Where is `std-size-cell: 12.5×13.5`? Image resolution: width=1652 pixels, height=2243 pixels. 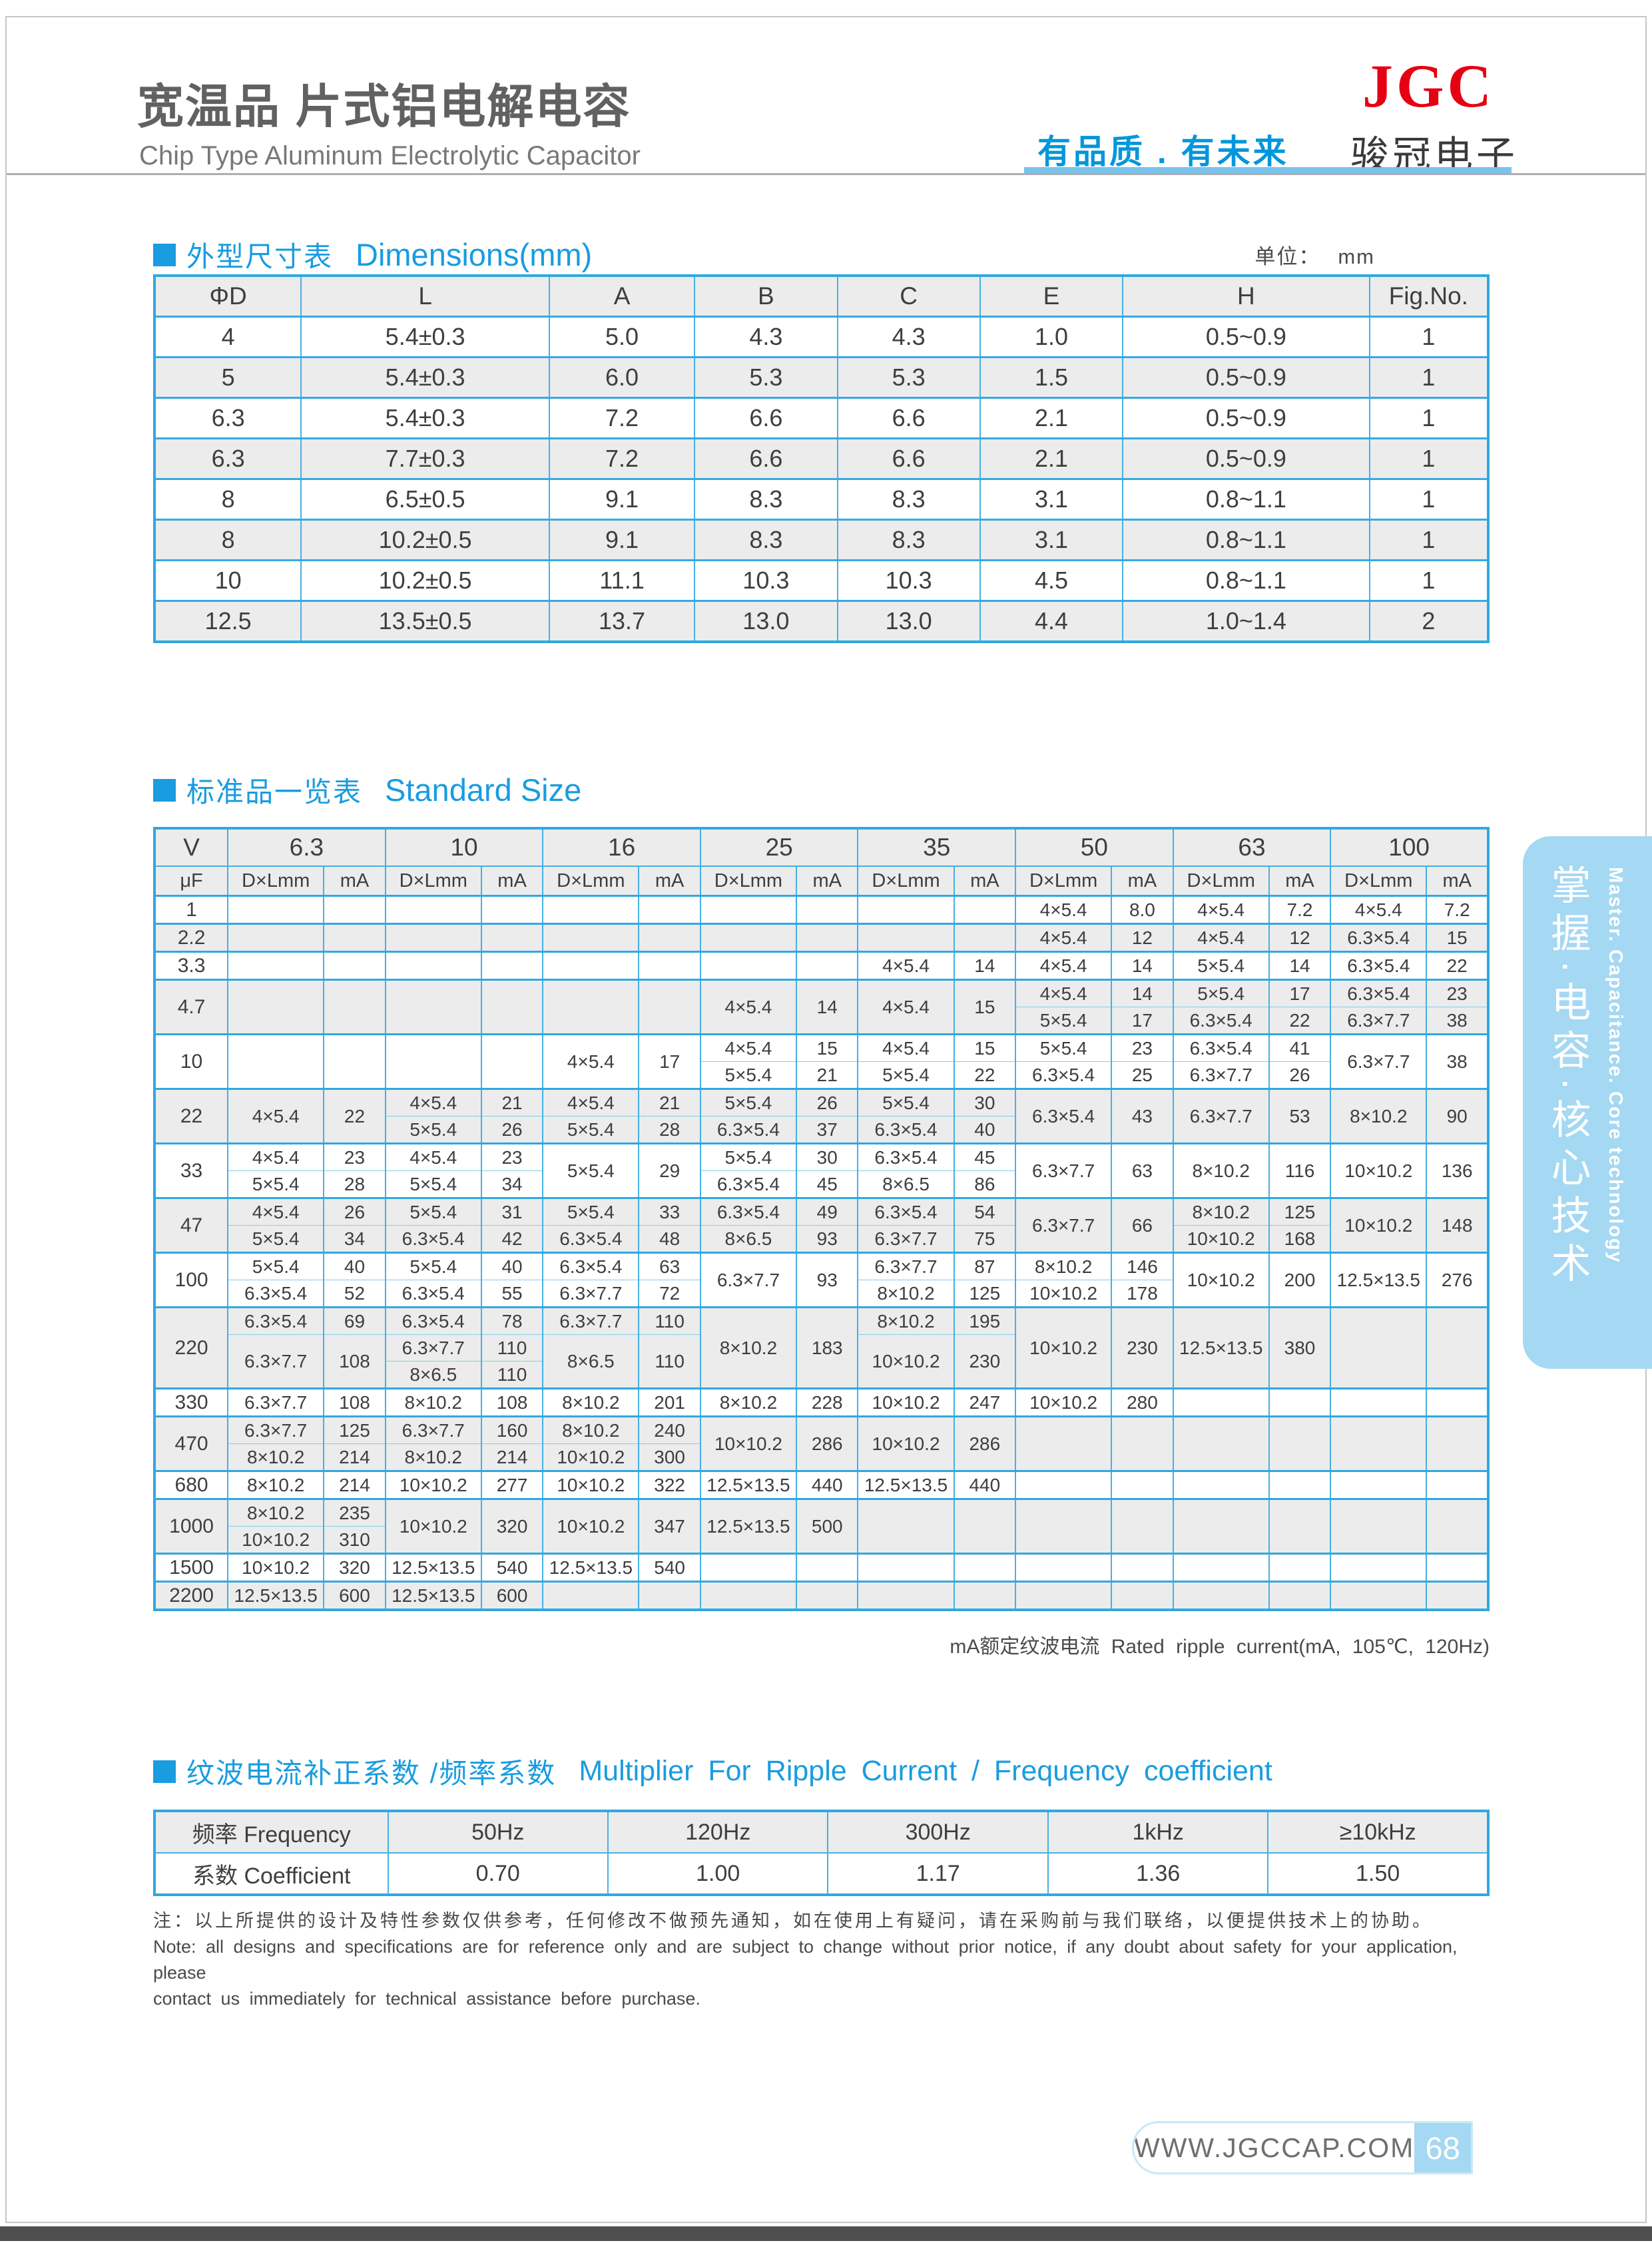 std-size-cell: 12.5×13.5 is located at coordinates (275, 1595).